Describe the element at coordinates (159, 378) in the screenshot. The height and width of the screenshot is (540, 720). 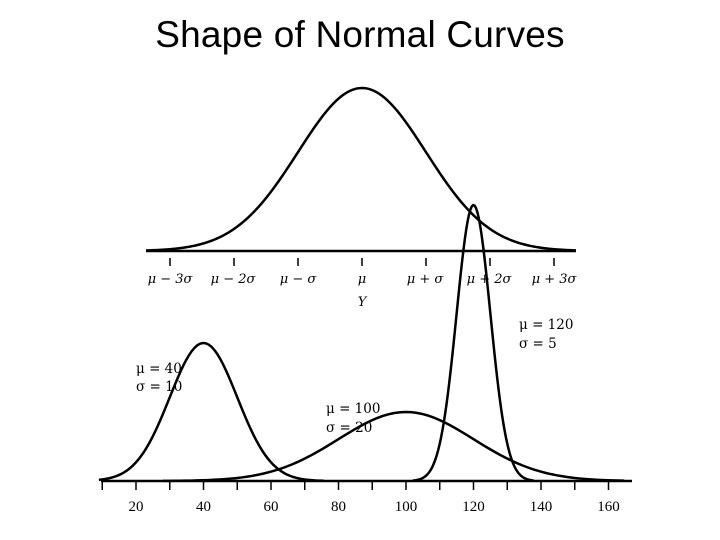
I see `label-curve-mu40: μ = 40 σ = 10` at that location.